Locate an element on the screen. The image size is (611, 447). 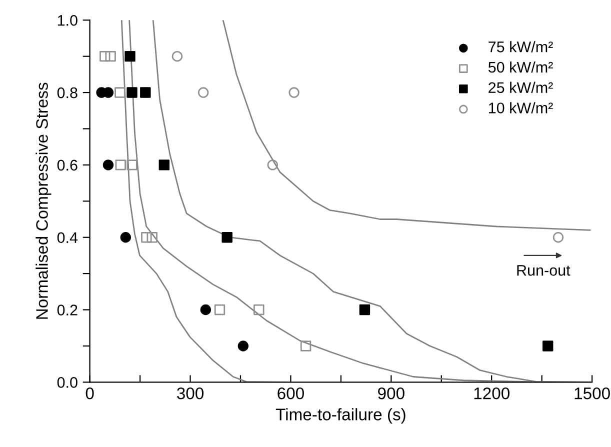
y-tick-label: 0.8 is located at coordinates (67, 92).